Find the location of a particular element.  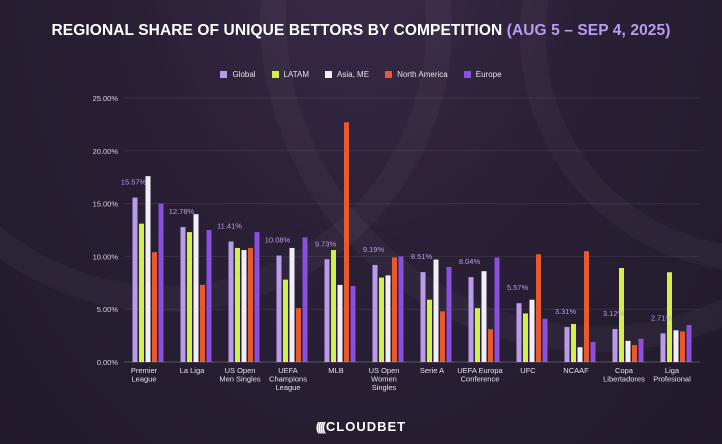

x-tick-label: La Liga is located at coordinates (192, 370).